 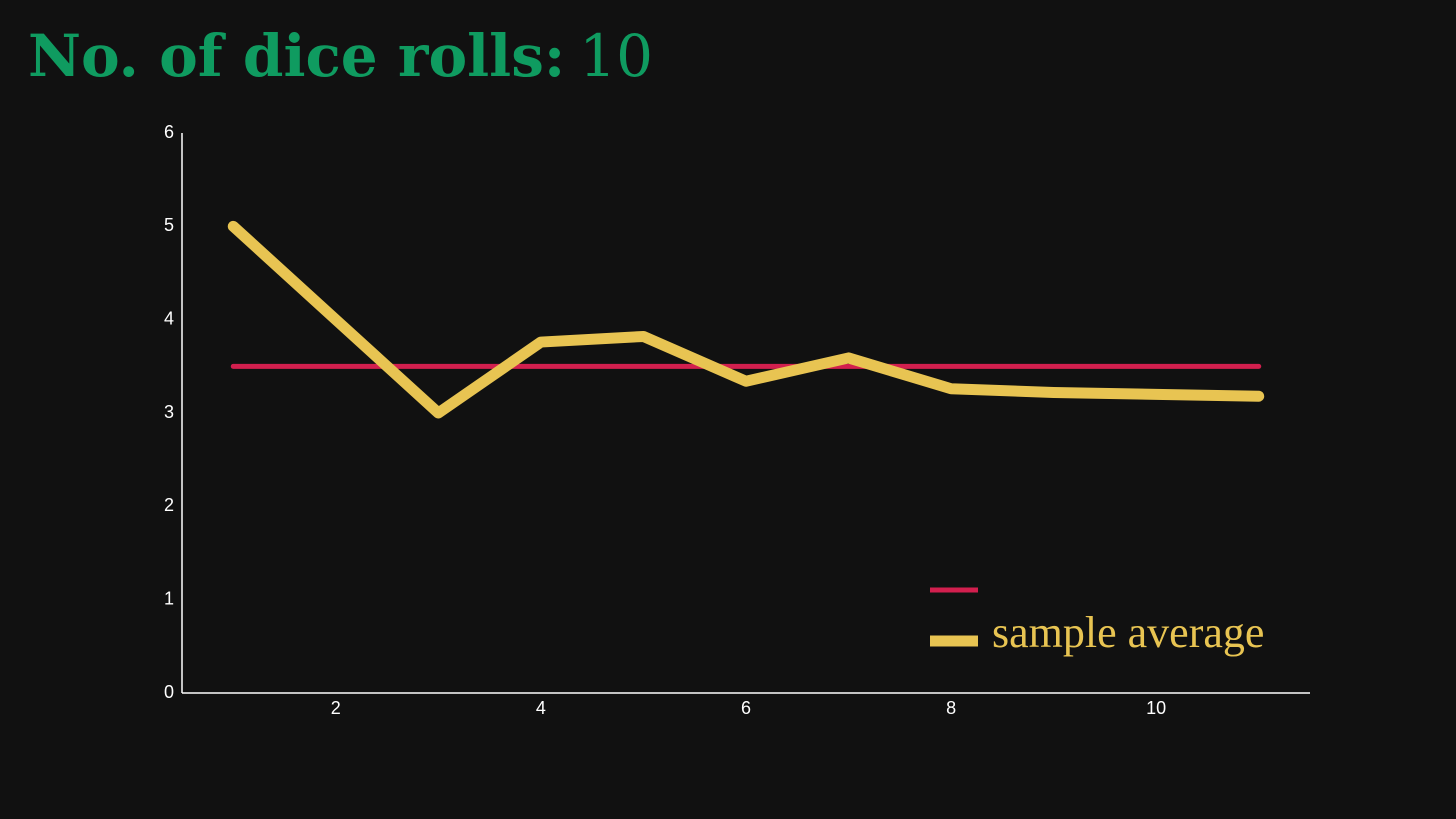 What do you see at coordinates (541, 708) in the screenshot?
I see `x-tick-label: 4` at bounding box center [541, 708].